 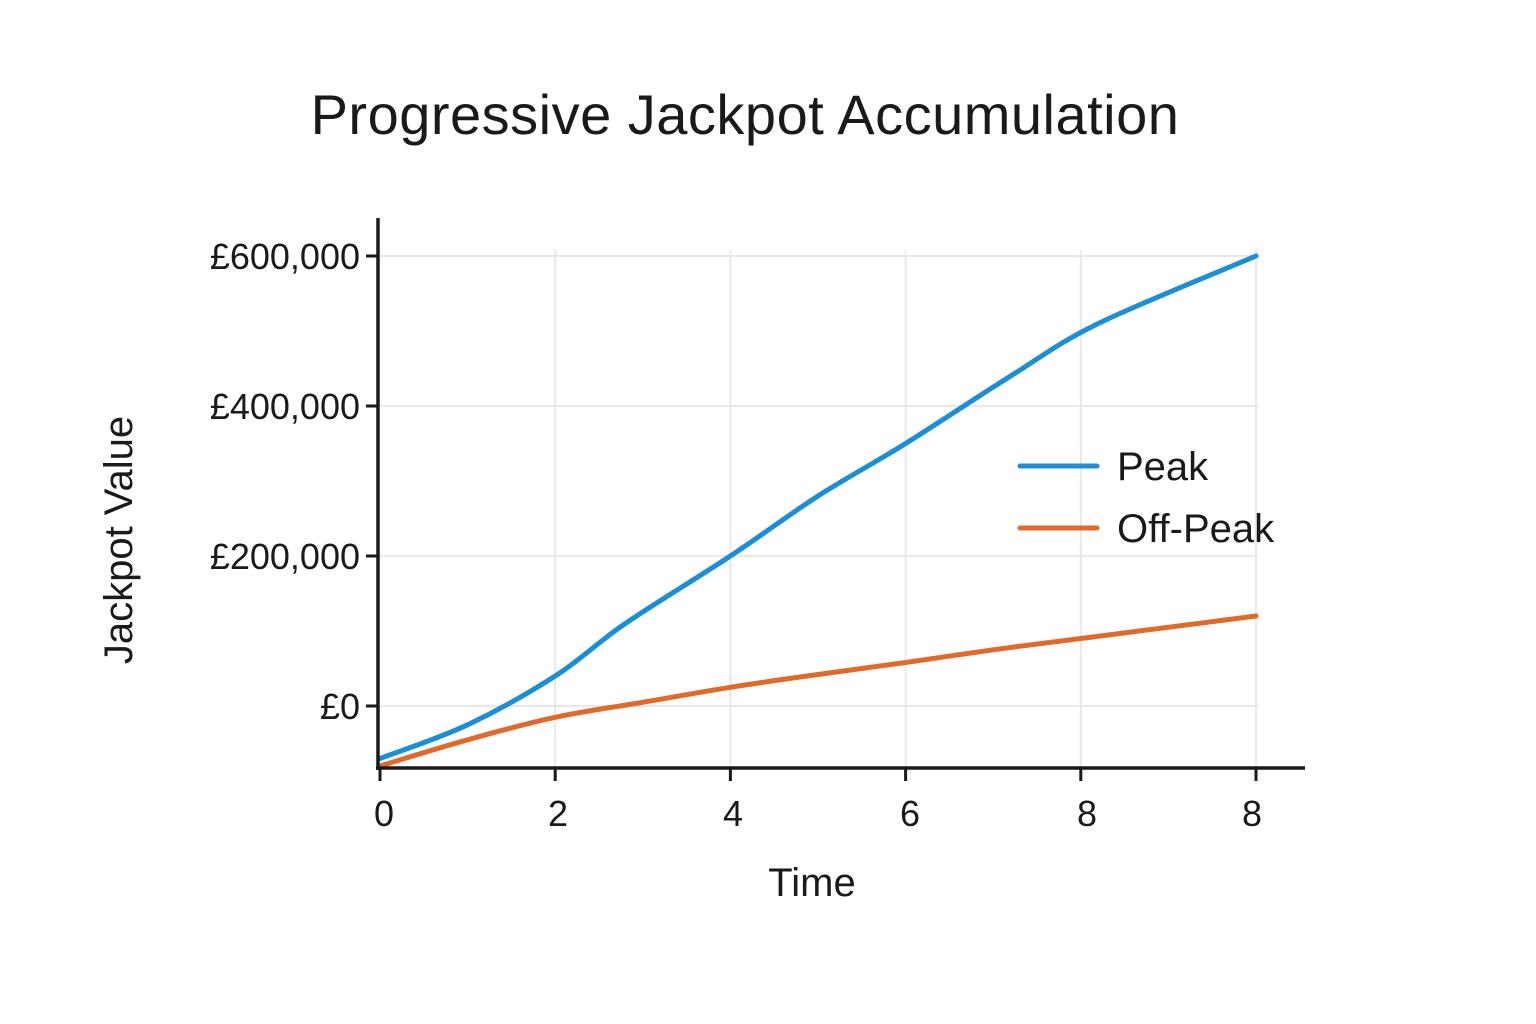 I want to click on y-tick-label: £0, so click(x=340, y=706).